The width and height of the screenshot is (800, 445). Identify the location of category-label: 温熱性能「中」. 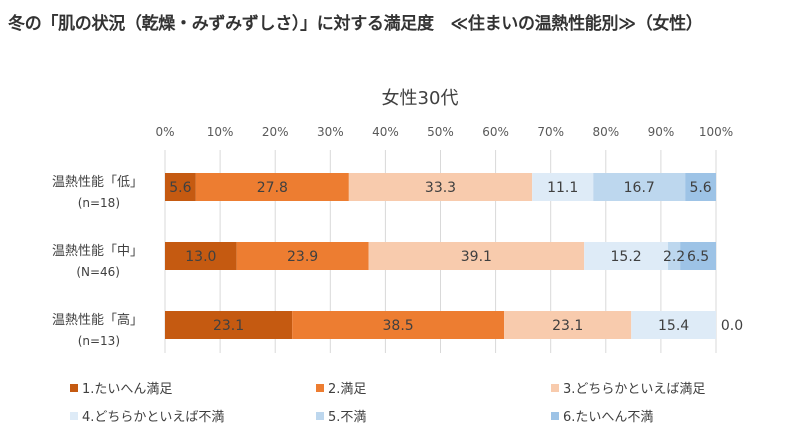
(97, 251).